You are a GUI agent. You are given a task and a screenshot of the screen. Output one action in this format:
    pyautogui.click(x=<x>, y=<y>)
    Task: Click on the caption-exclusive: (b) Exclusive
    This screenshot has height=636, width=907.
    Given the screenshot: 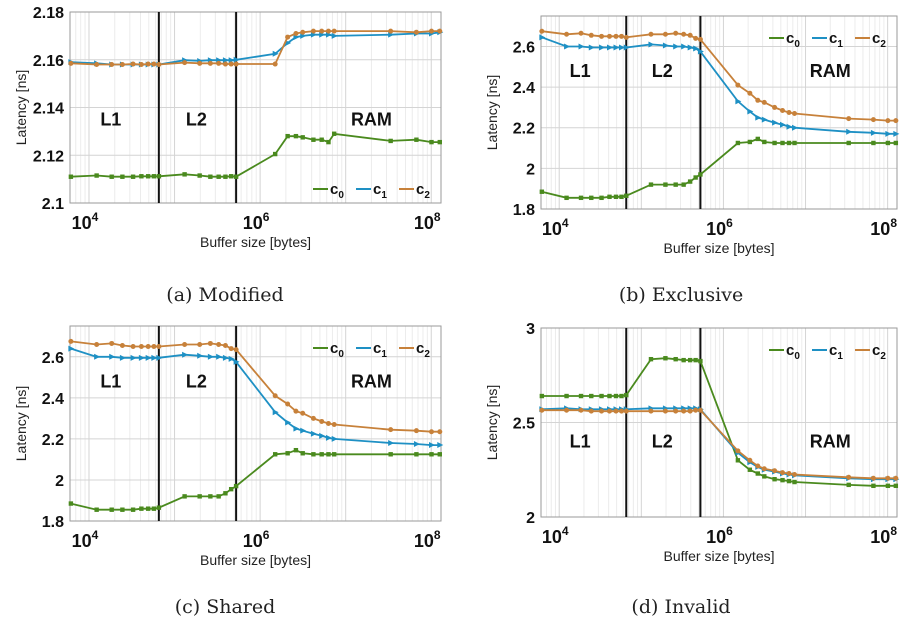 What is the action you would take?
    pyautogui.click(x=681, y=295)
    